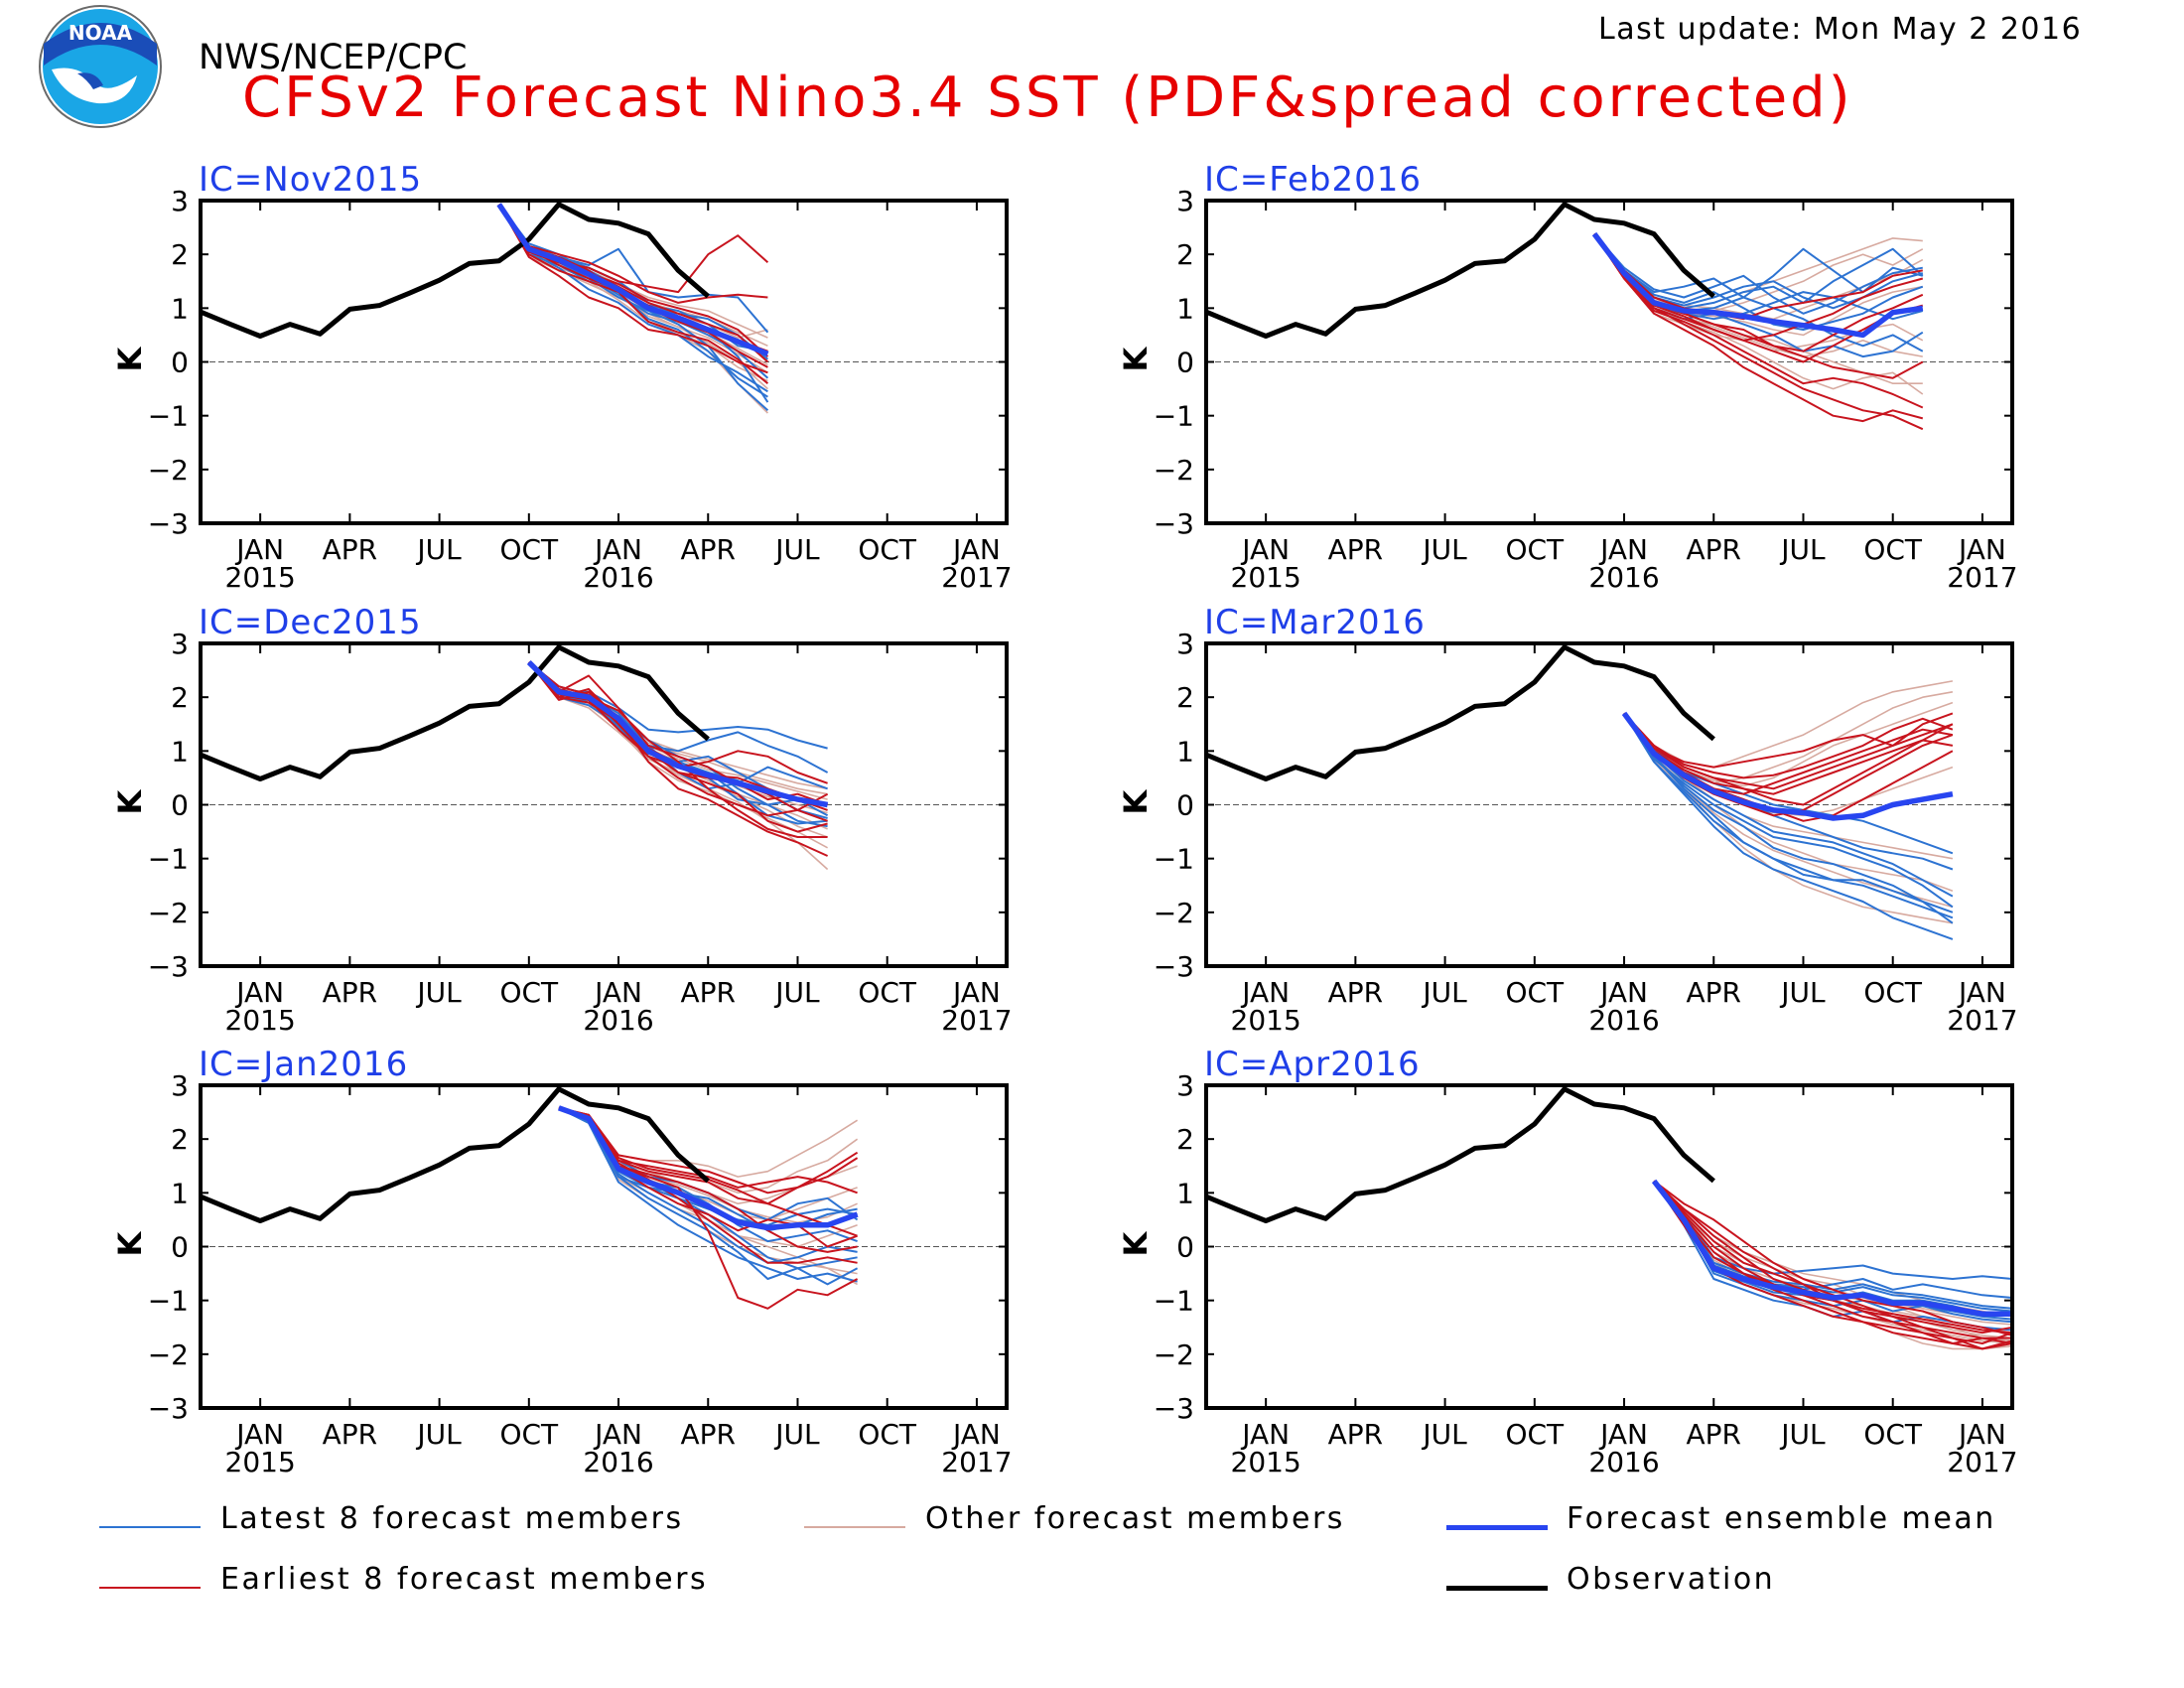 The width and height of the screenshot is (2184, 1688). Describe the element at coordinates (1781, 1518) in the screenshot. I see `legend-label-ensemble-mean: Forecast ensemble mean` at that location.